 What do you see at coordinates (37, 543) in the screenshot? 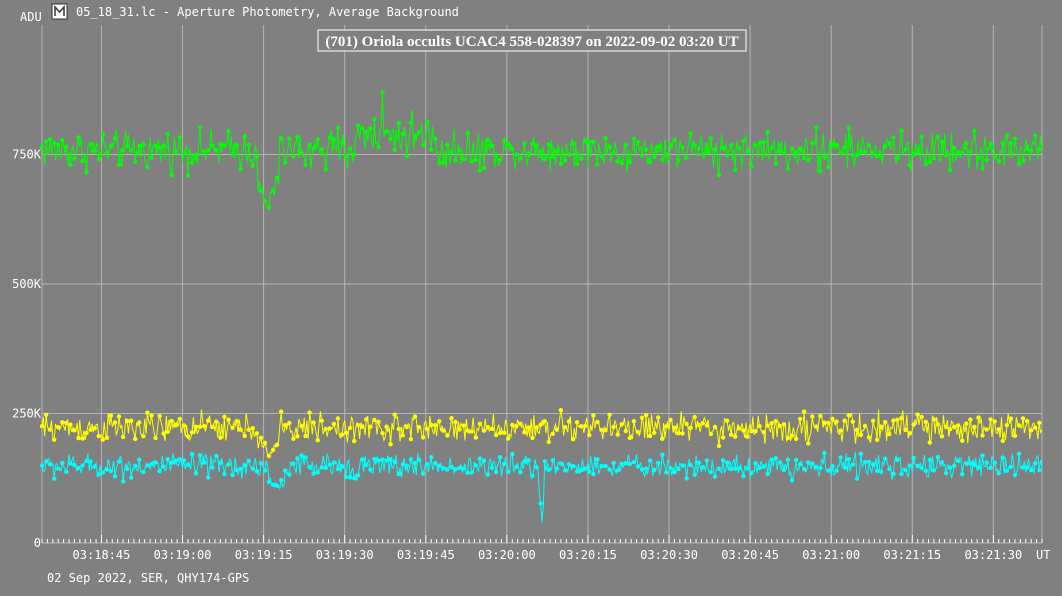
I see `y-tick-label: 0` at bounding box center [37, 543].